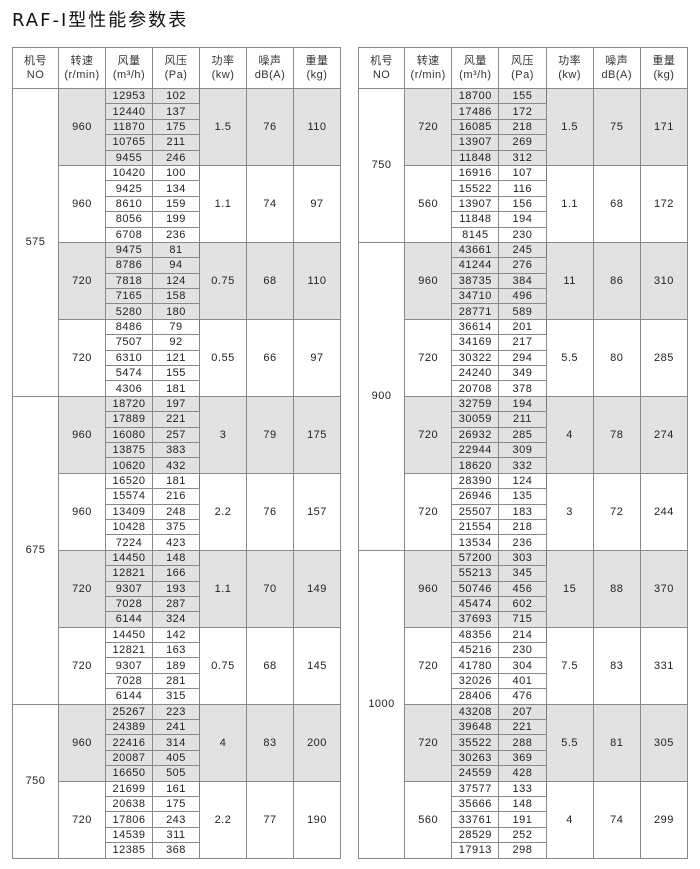 This screenshot has width=700, height=869. Describe the element at coordinates (475, 75) in the screenshot. I see `header-label-unit: (m³/h)` at that location.